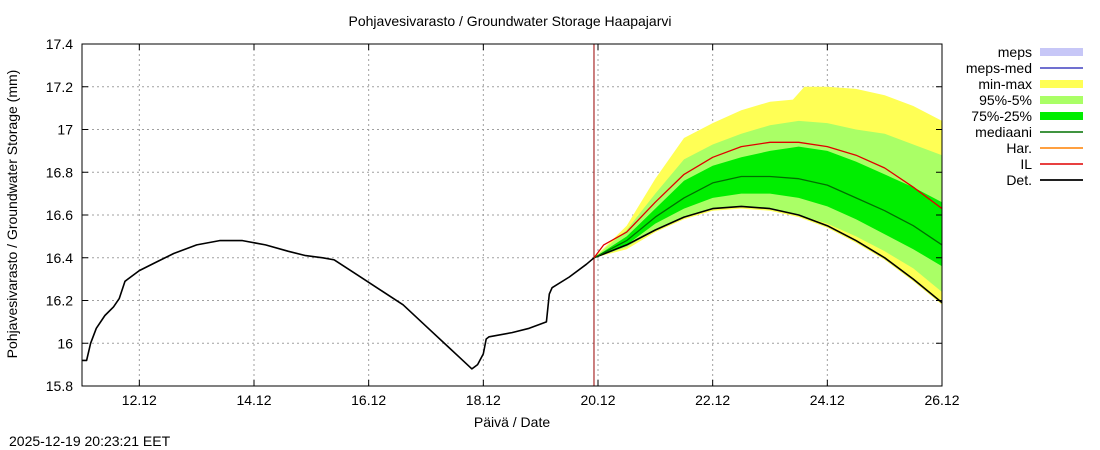  I want to click on band-75-25-, so click(768, 206).